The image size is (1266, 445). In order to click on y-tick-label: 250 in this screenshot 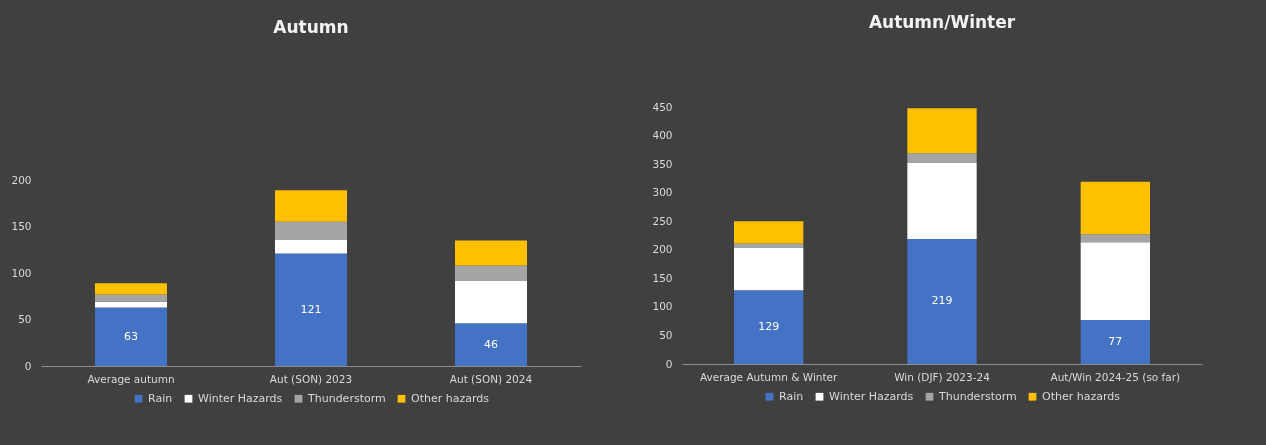, I will do `click(662, 220)`.